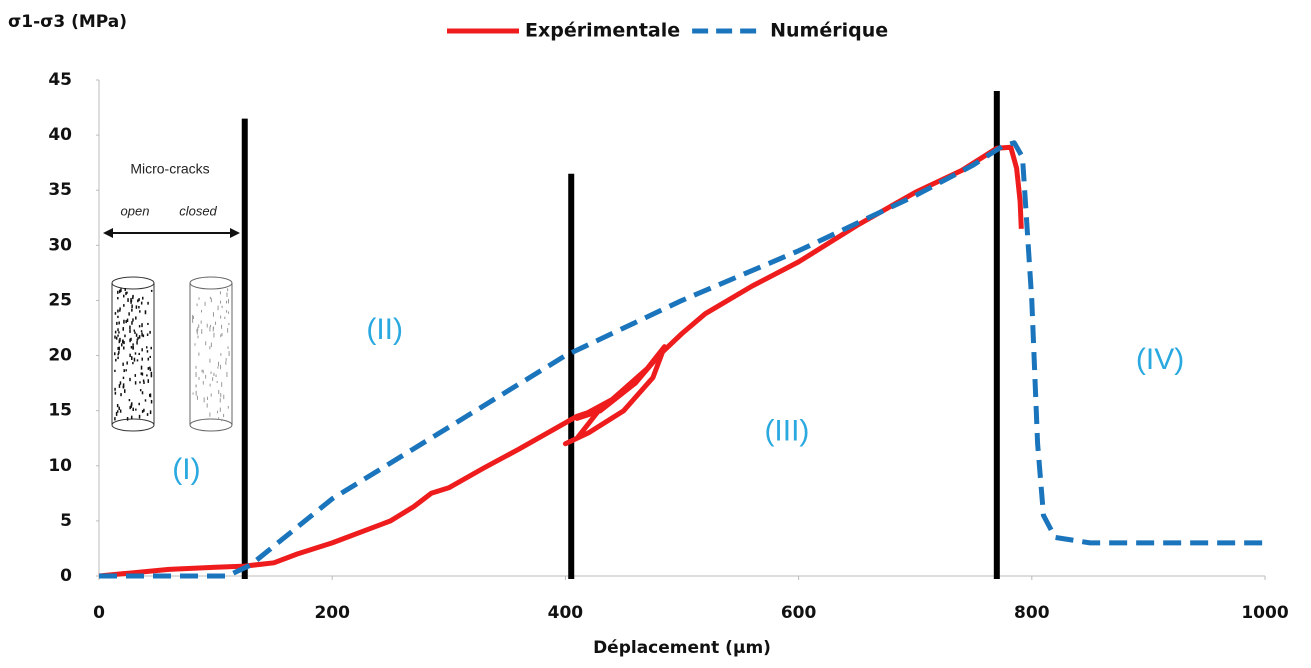 The width and height of the screenshot is (1311, 668). What do you see at coordinates (60, 80) in the screenshot?
I see `y-tick-label: 45` at bounding box center [60, 80].